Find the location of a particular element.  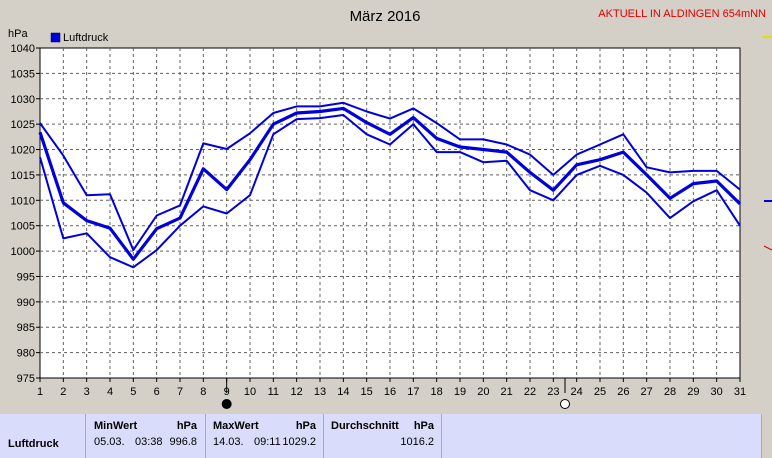

min-date: 05.03. is located at coordinates (109, 442).